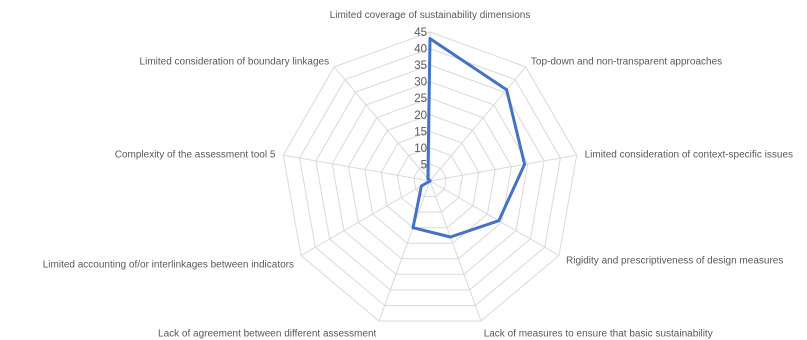 This screenshot has width=807, height=340. What do you see at coordinates (420, 132) in the screenshot?
I see `tick-label: 15` at bounding box center [420, 132].